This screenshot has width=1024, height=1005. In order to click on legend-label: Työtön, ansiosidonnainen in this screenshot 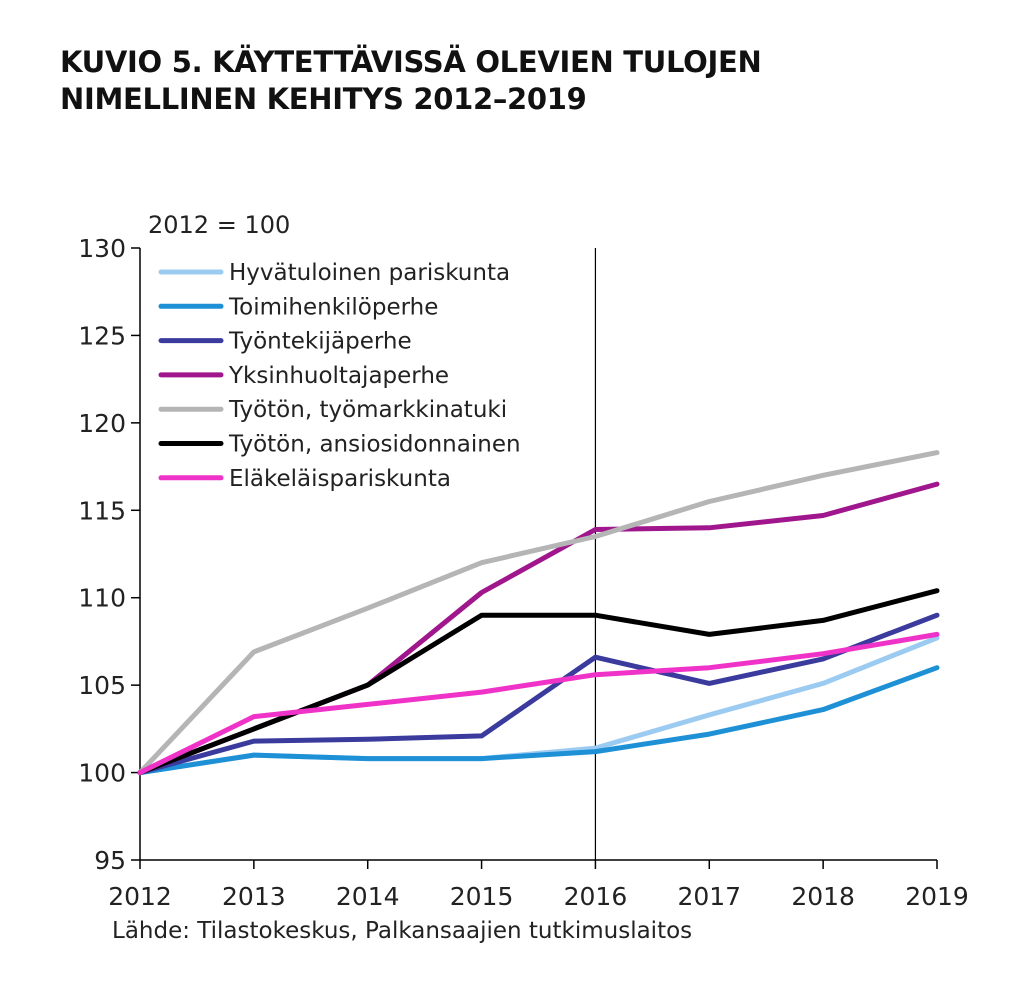, I will do `click(374, 445)`.